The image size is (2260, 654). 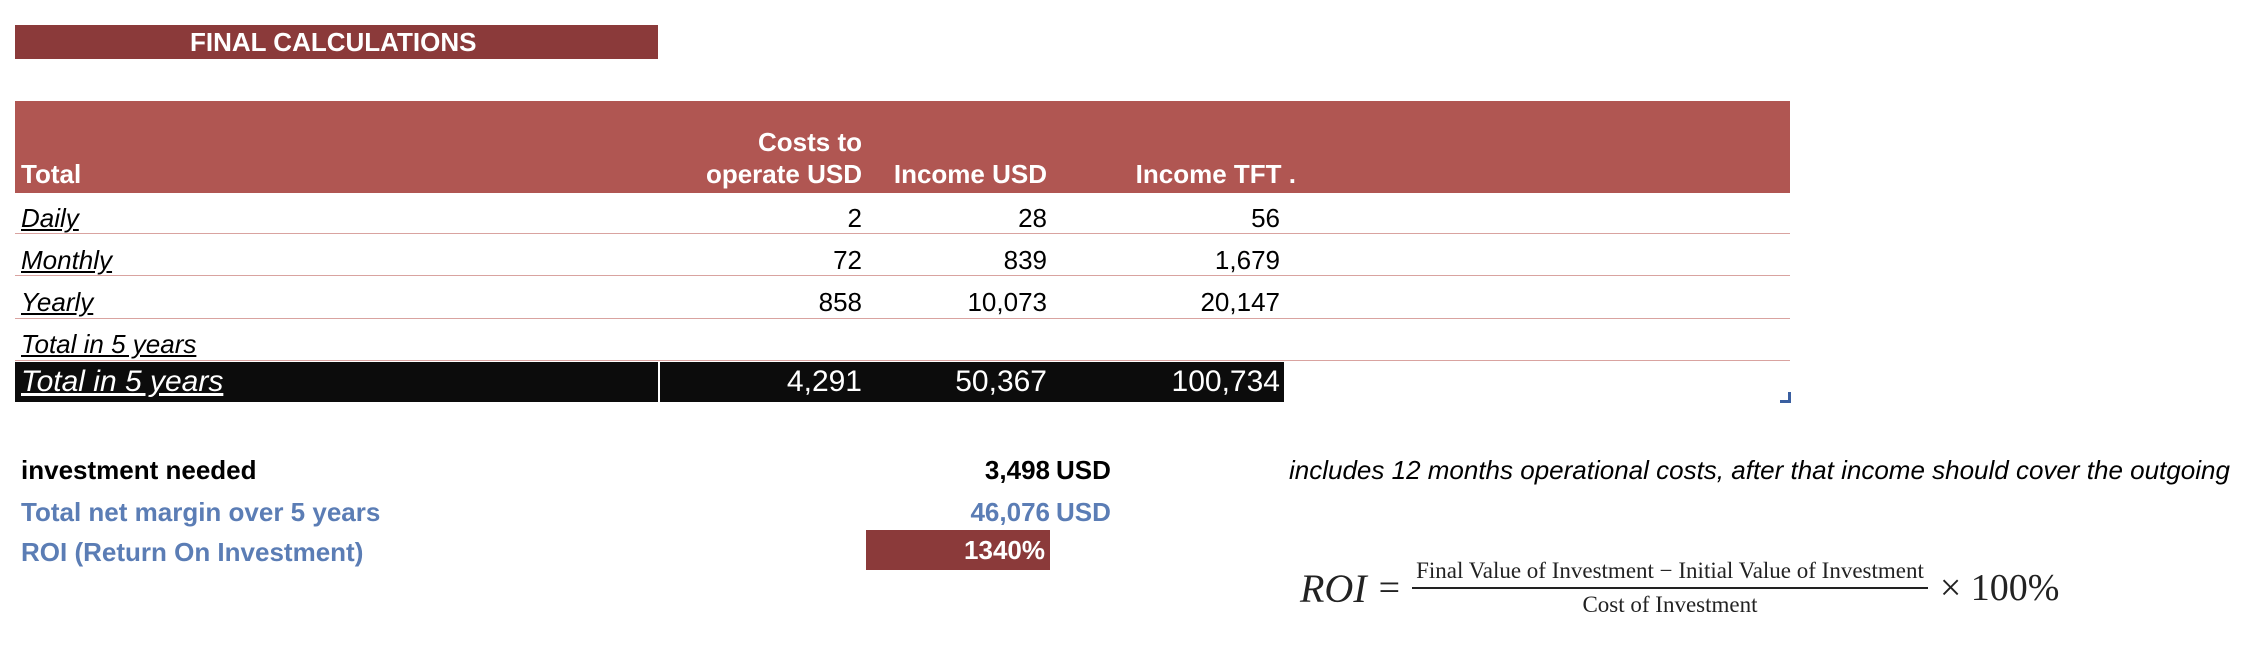 I want to click on cell-monthly-income-tft: 1,679, so click(x=1247, y=260).